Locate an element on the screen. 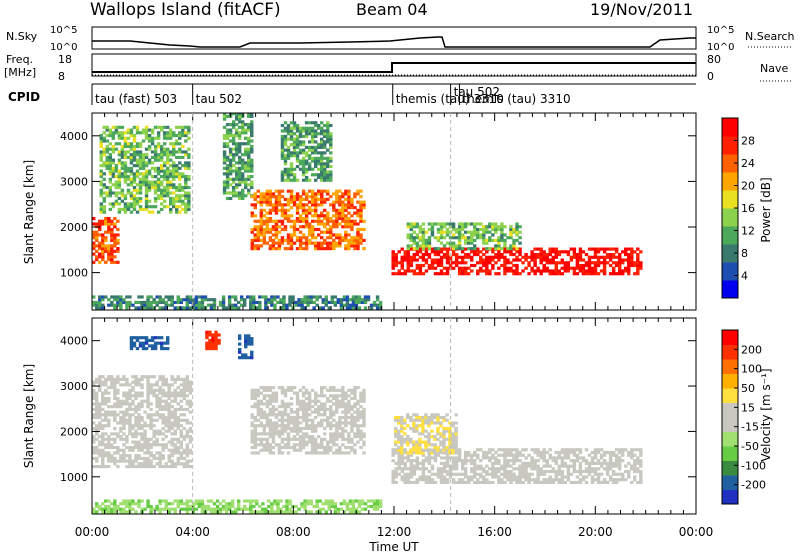 Image resolution: width=800 pixels, height=554 pixels. nsearch-tick-high: 10^5 is located at coordinates (720, 30).